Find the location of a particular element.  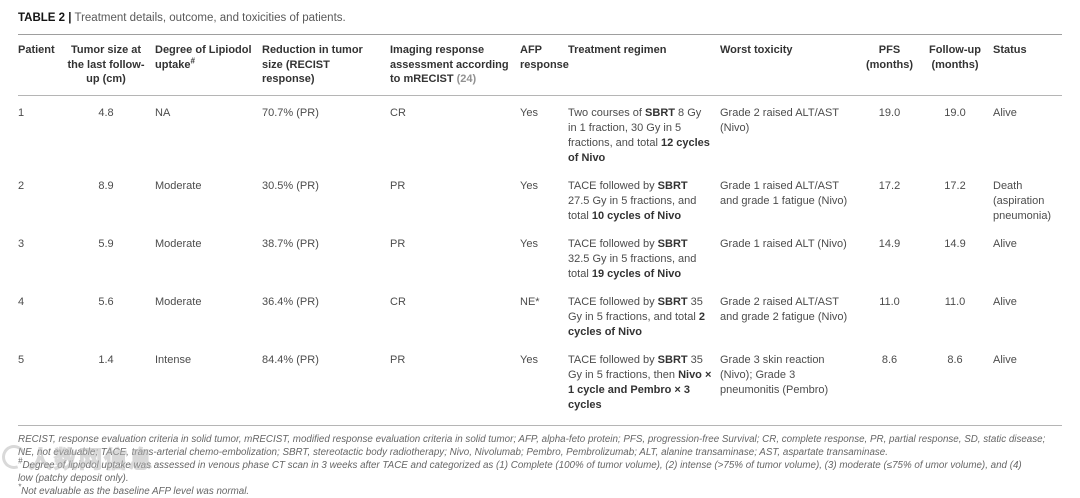

patient-cell: 4 is located at coordinates (21, 301).